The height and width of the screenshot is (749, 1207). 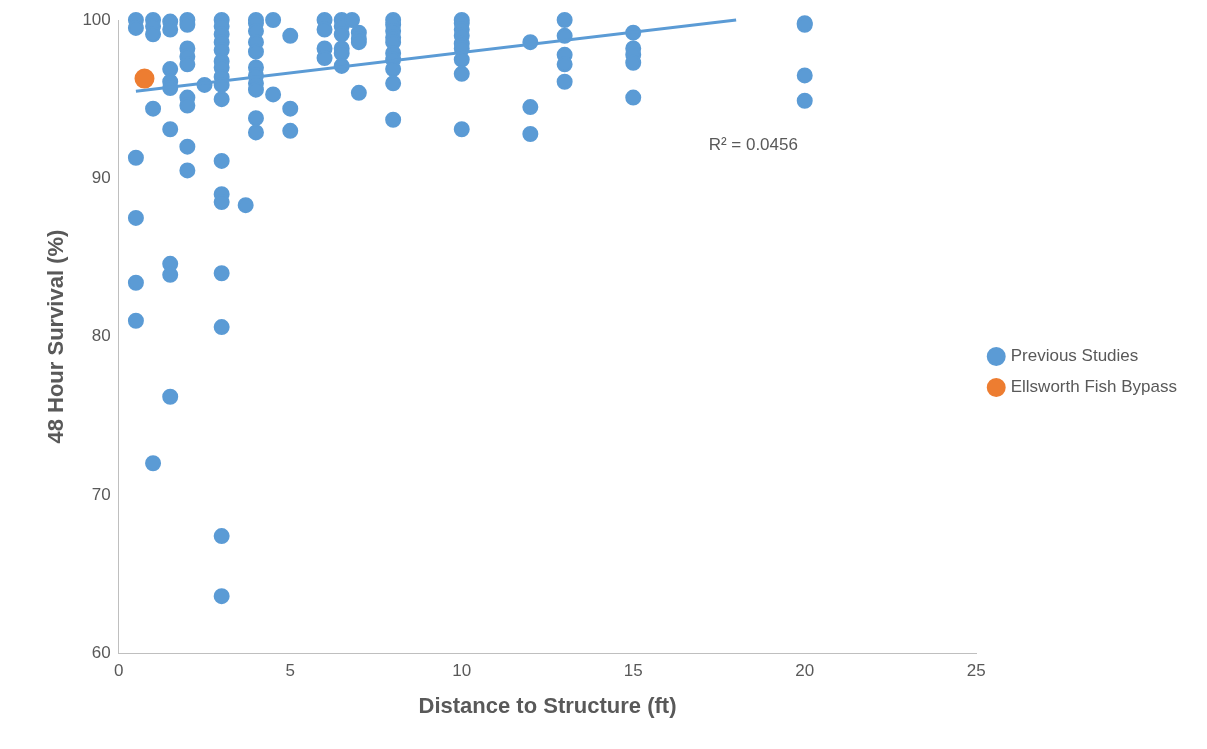 What do you see at coordinates (101, 336) in the screenshot?
I see `y-tick-label: 80` at bounding box center [101, 336].